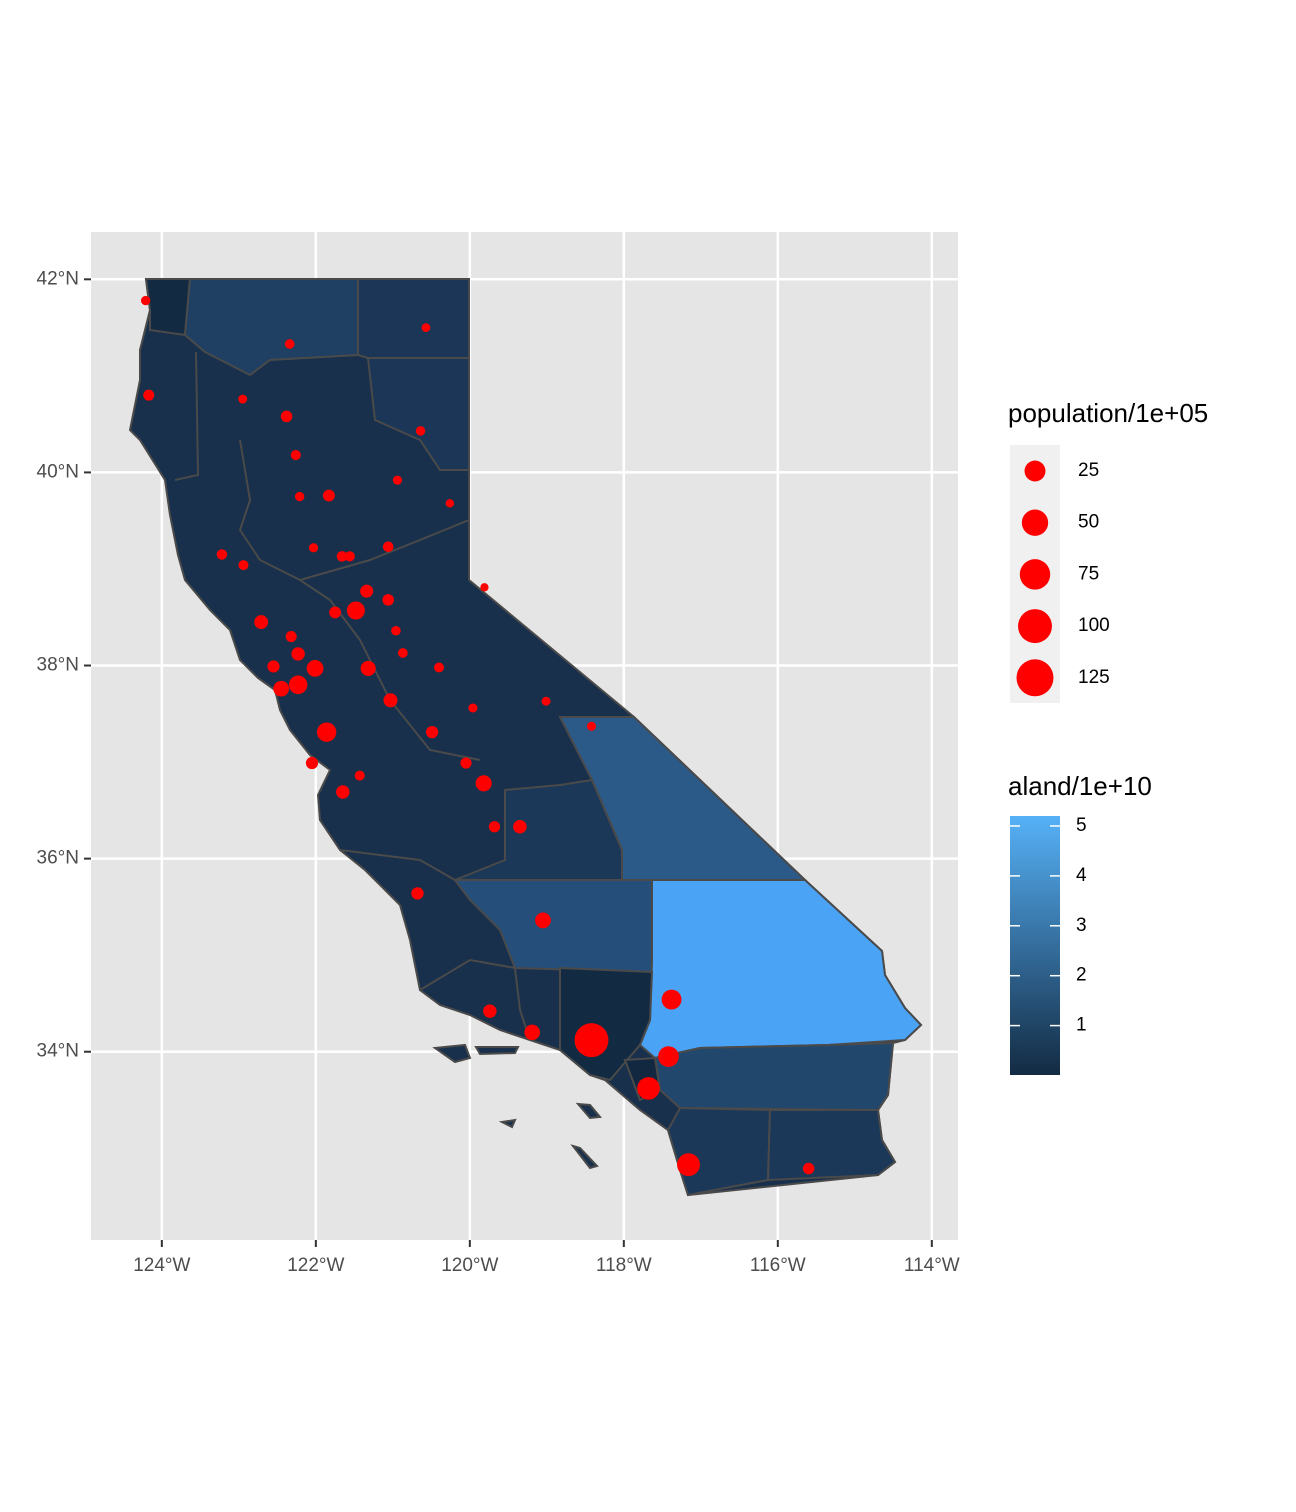  What do you see at coordinates (1081, 825) in the screenshot?
I see `colorbar-label: 5` at bounding box center [1081, 825].